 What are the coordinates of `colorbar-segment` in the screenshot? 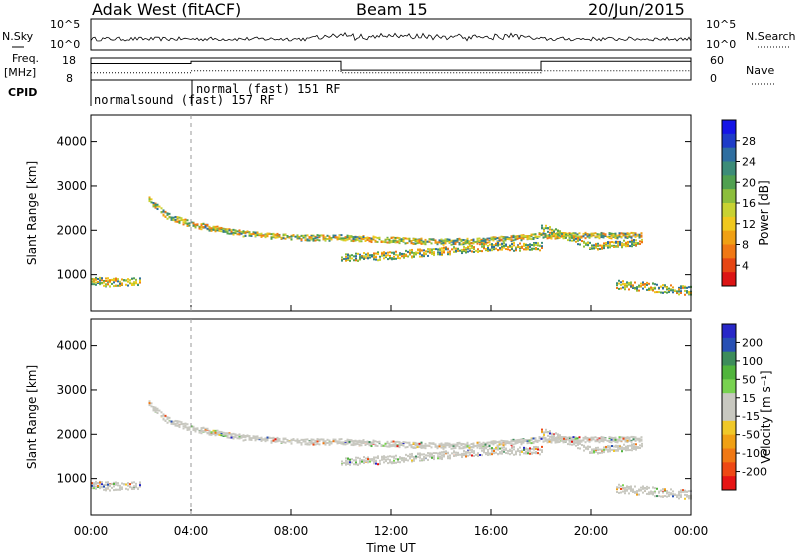 It's located at (729, 428).